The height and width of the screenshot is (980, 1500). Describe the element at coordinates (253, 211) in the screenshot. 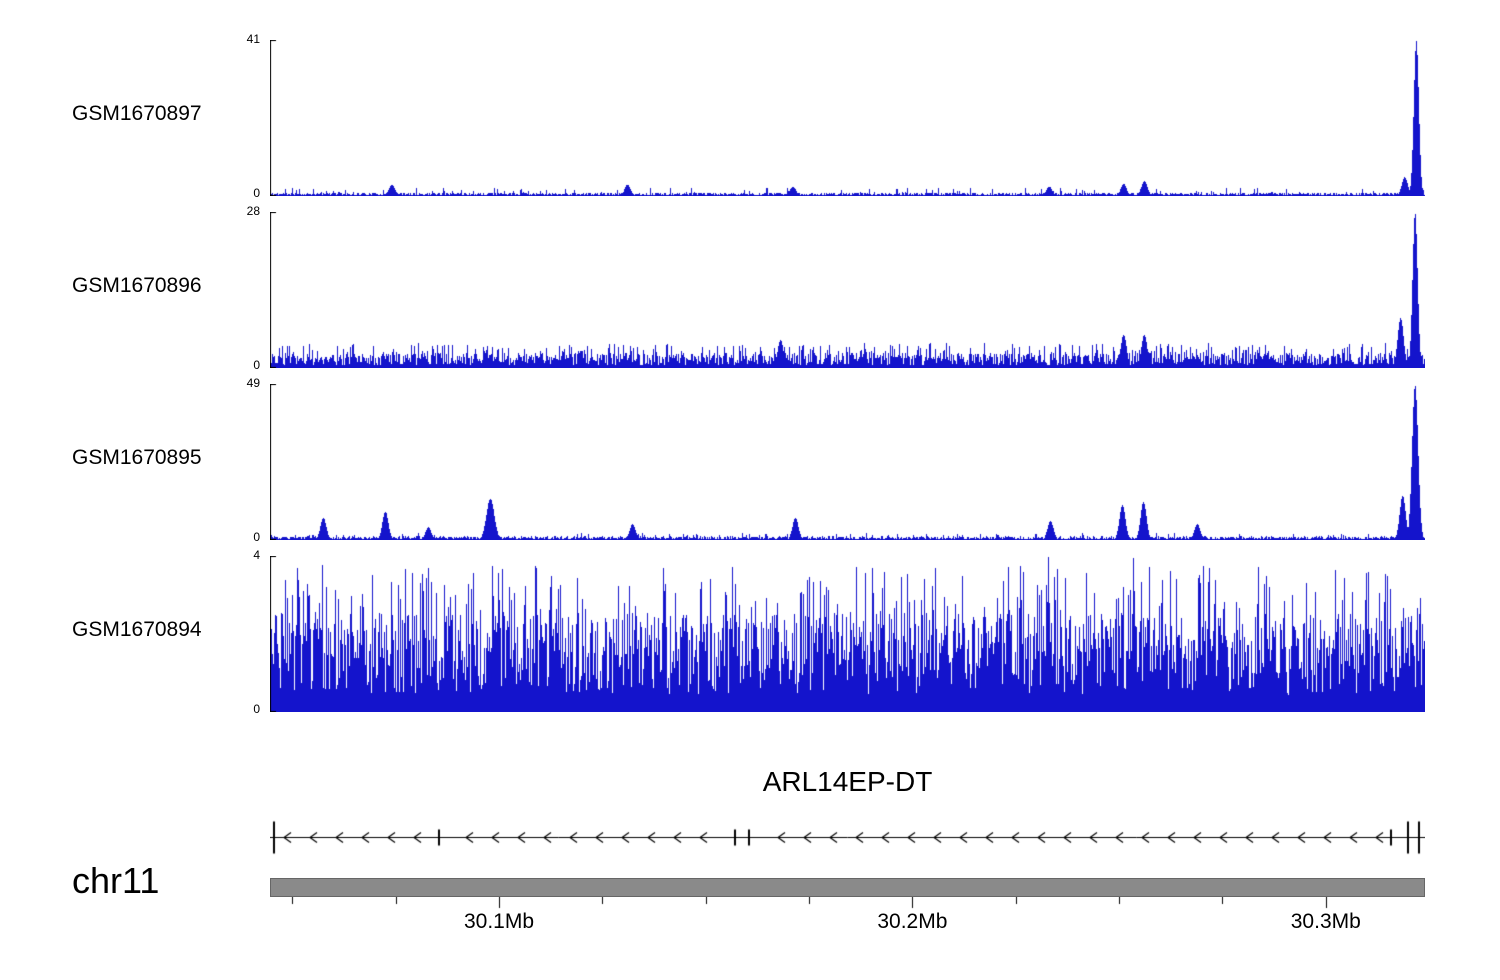

I see `y-axis-max: 28` at that location.